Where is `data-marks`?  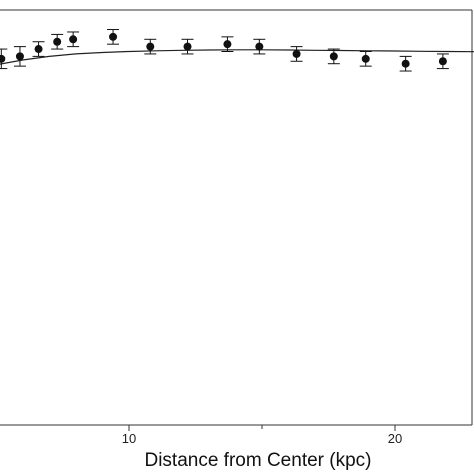
data-marks is located at coordinates (237, 50).